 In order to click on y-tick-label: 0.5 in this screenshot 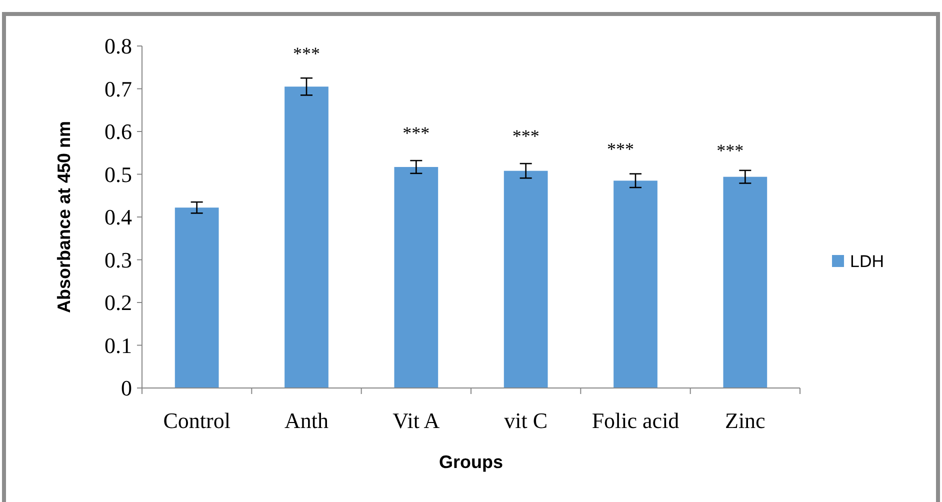, I will do `click(118, 174)`.